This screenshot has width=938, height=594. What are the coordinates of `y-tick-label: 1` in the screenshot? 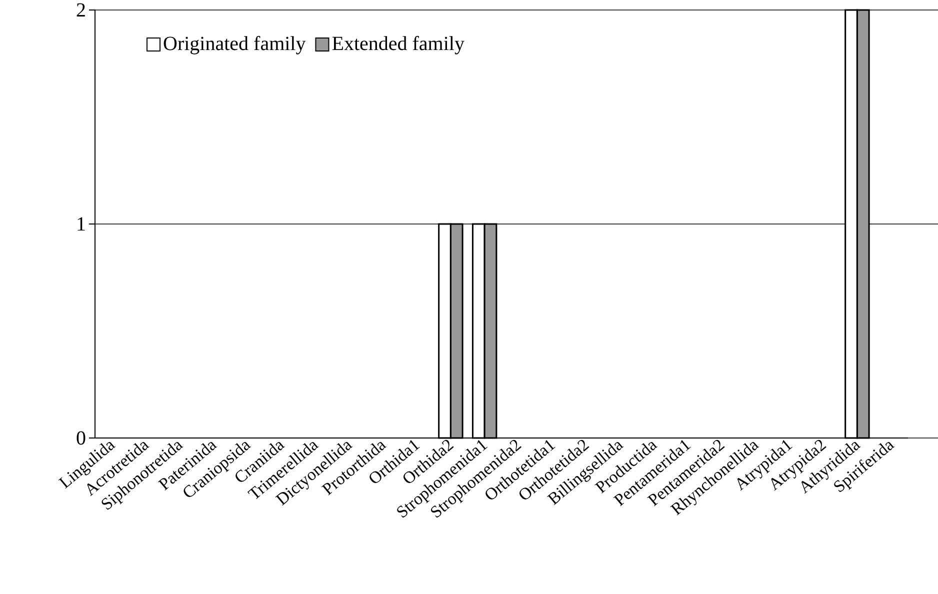 It's located at (81, 224).